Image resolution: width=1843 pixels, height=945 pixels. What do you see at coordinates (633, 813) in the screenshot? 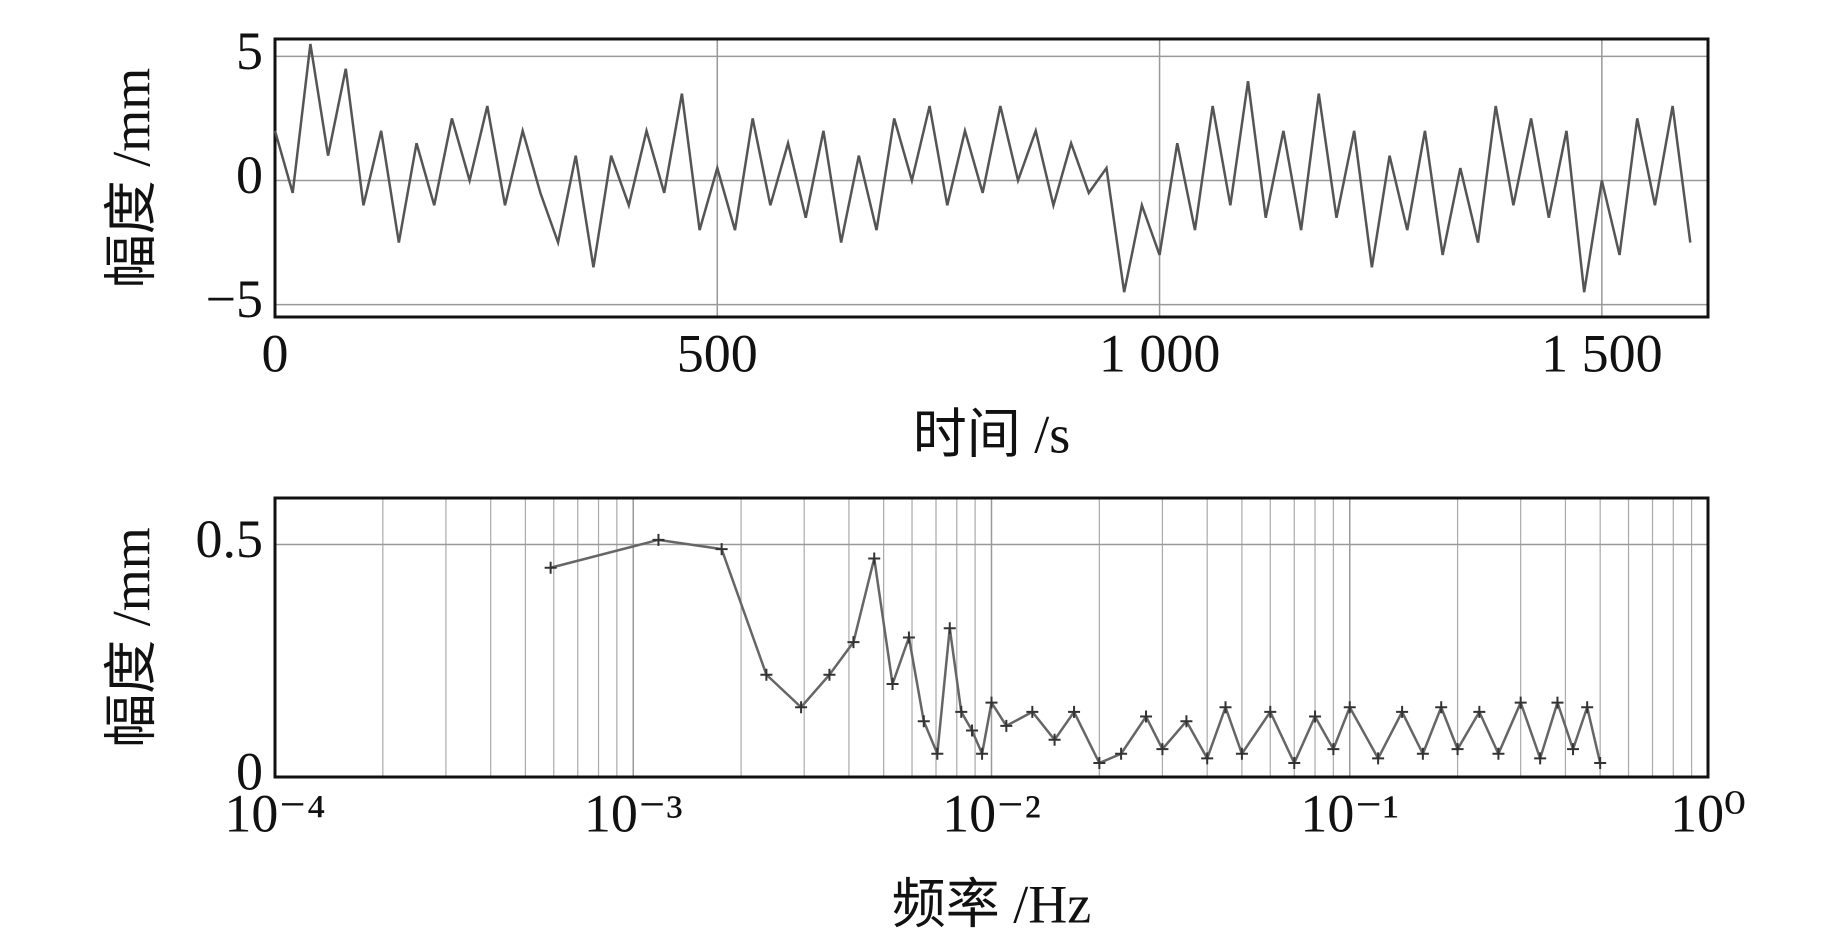
I see `x-tick-label: 10⁻³` at bounding box center [633, 813].